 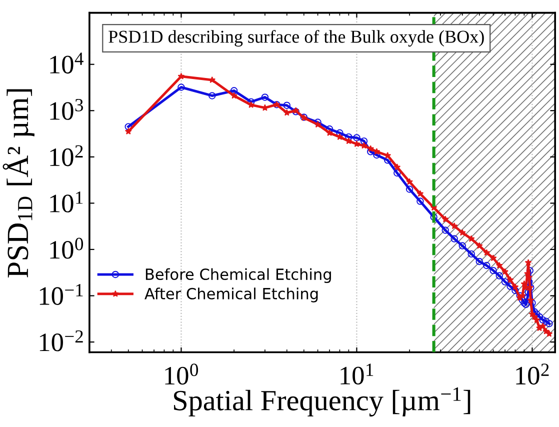 I want to click on legend-label: After Chemical Etching, so click(x=231, y=295).